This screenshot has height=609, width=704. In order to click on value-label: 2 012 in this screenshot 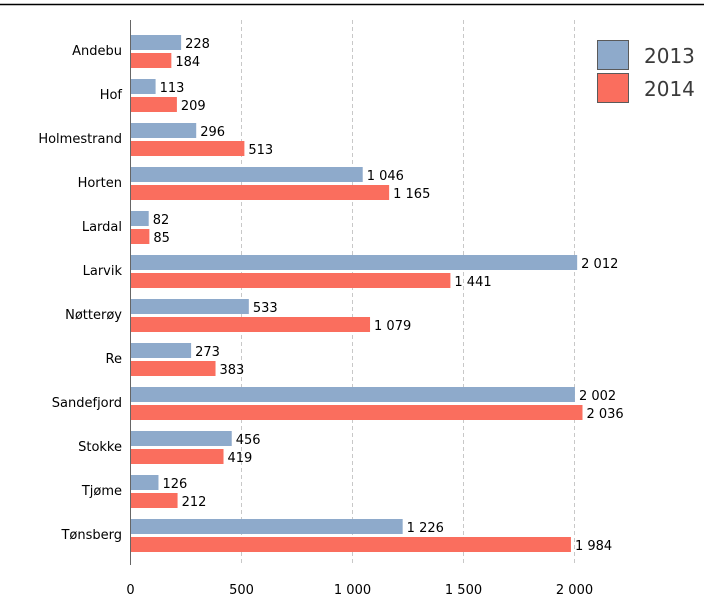, I will do `click(599, 264)`.